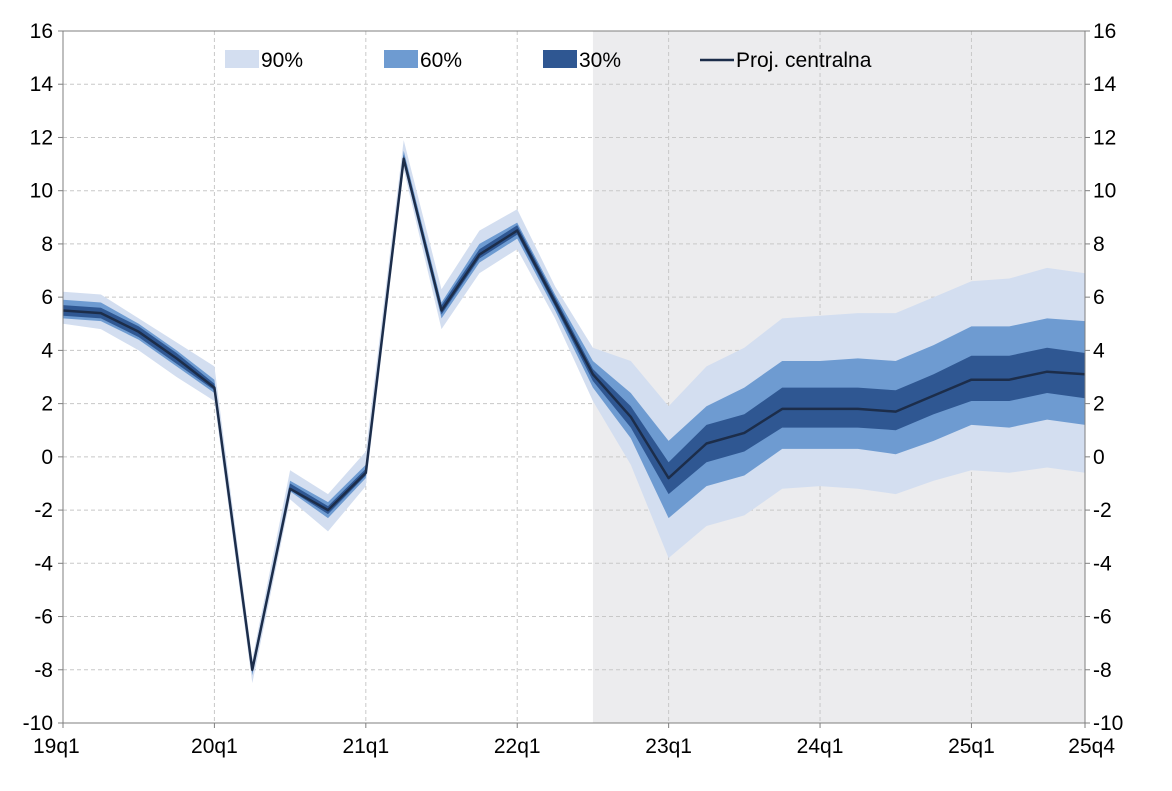 Image resolution: width=1172 pixels, height=791 pixels. I want to click on right-y-tick-label: -2, so click(1102, 510).